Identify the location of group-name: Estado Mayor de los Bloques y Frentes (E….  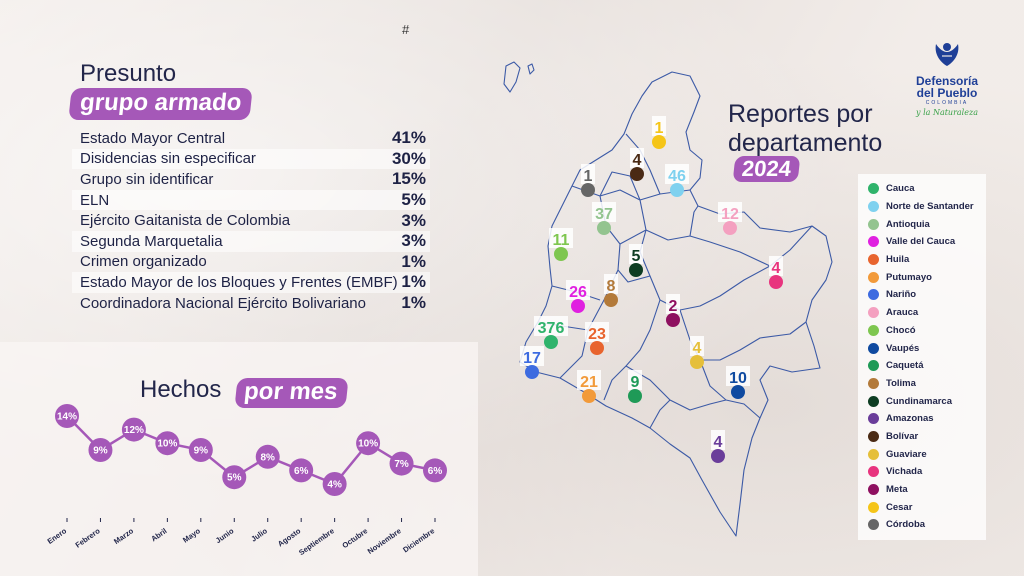
(239, 282).